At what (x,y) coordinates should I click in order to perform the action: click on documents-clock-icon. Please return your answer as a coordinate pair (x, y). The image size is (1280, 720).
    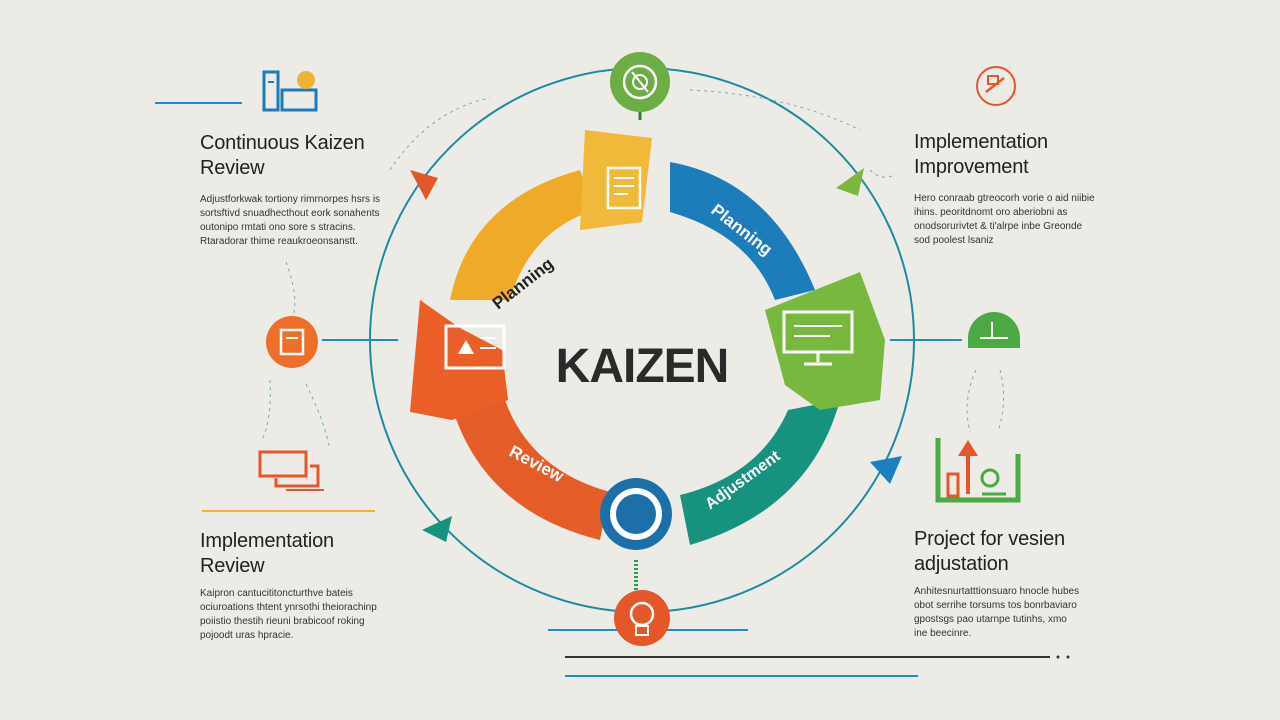
    Looking at the image, I should click on (290, 91).